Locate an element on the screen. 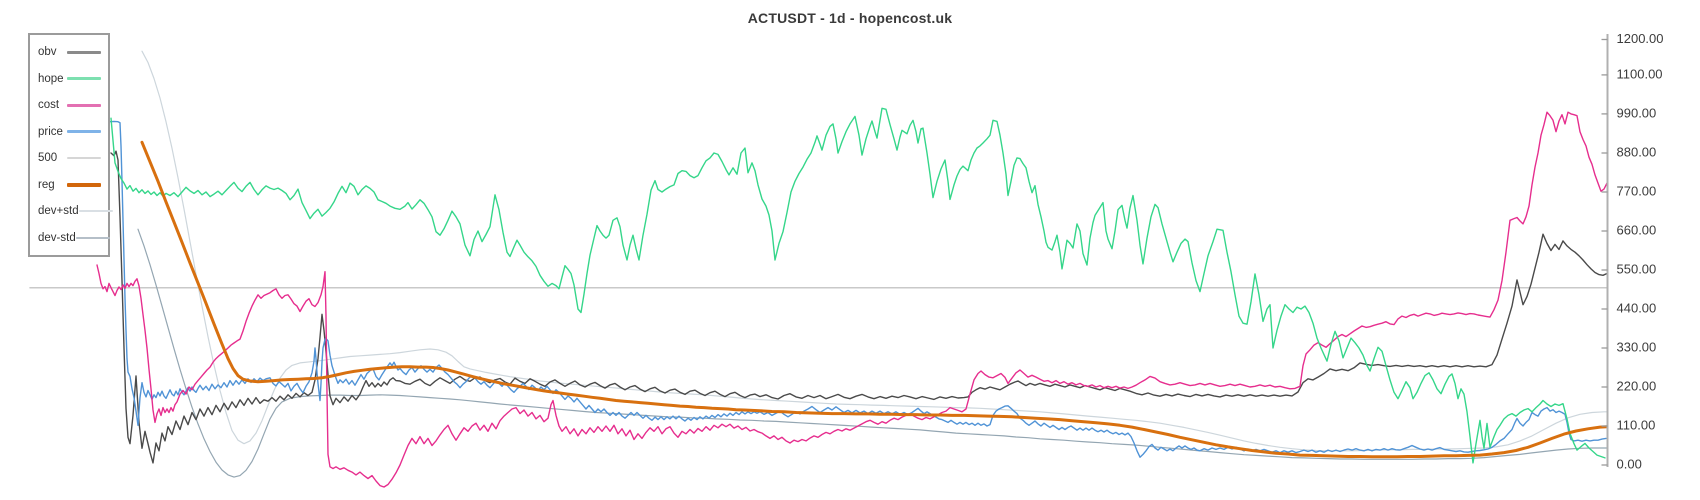  legend-item-label: dev-std is located at coordinates (57, 237).